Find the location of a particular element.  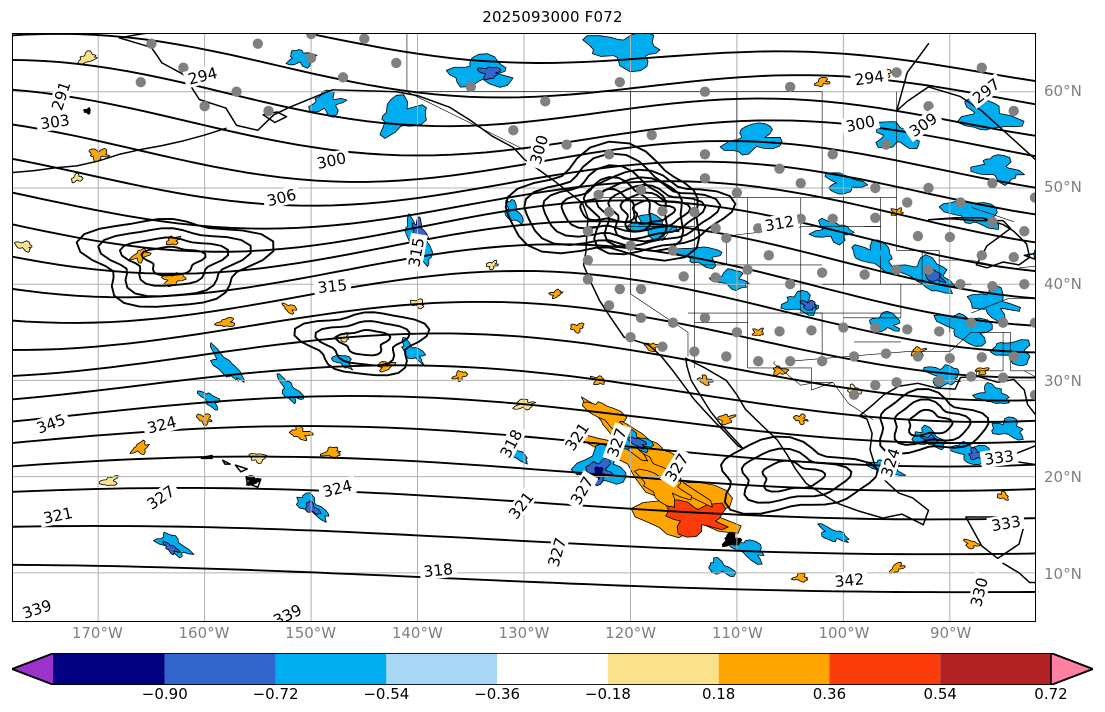

colorbar-tick-label: −0.18 is located at coordinates (607, 694).